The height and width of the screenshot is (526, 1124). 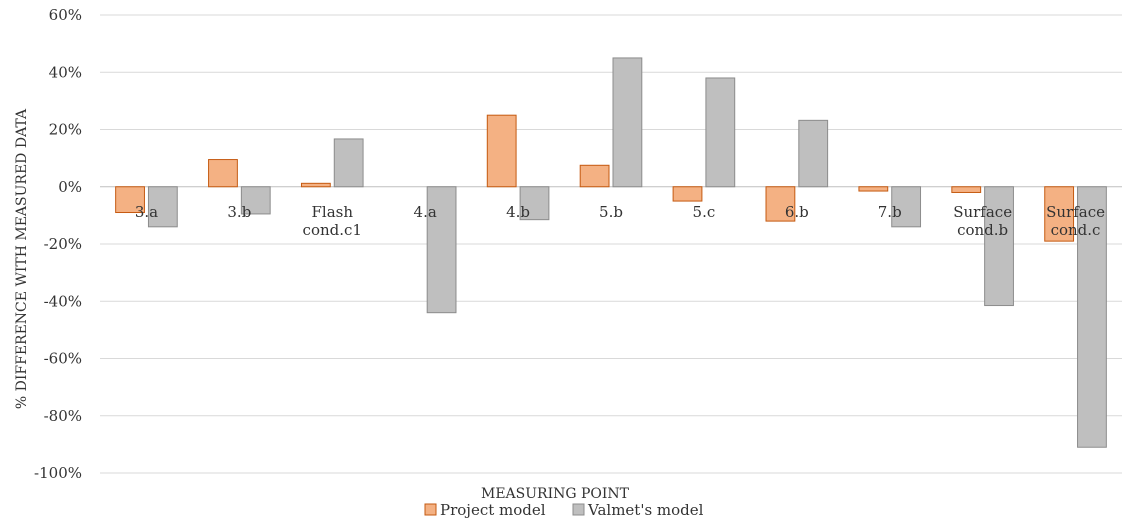 I want to click on y-axis-title: % DIFFERENCE WITH MEASURED DATA, so click(x=22, y=258).